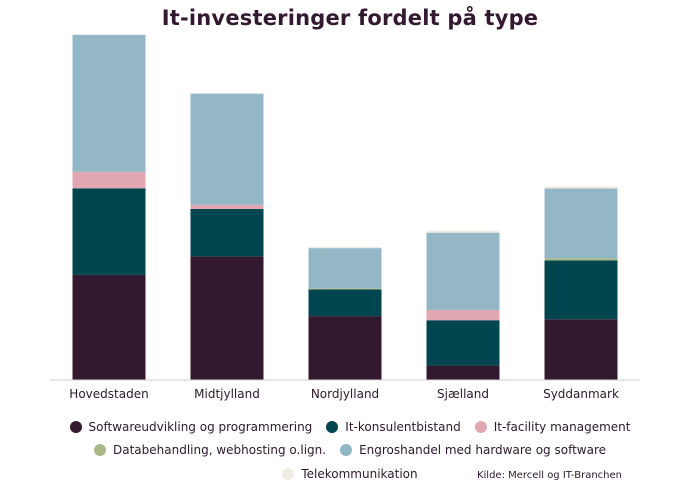 The width and height of the screenshot is (700, 500). What do you see at coordinates (483, 450) in the screenshot?
I see `legend-label-engroshandel: Engroshandel med hardware og software` at bounding box center [483, 450].